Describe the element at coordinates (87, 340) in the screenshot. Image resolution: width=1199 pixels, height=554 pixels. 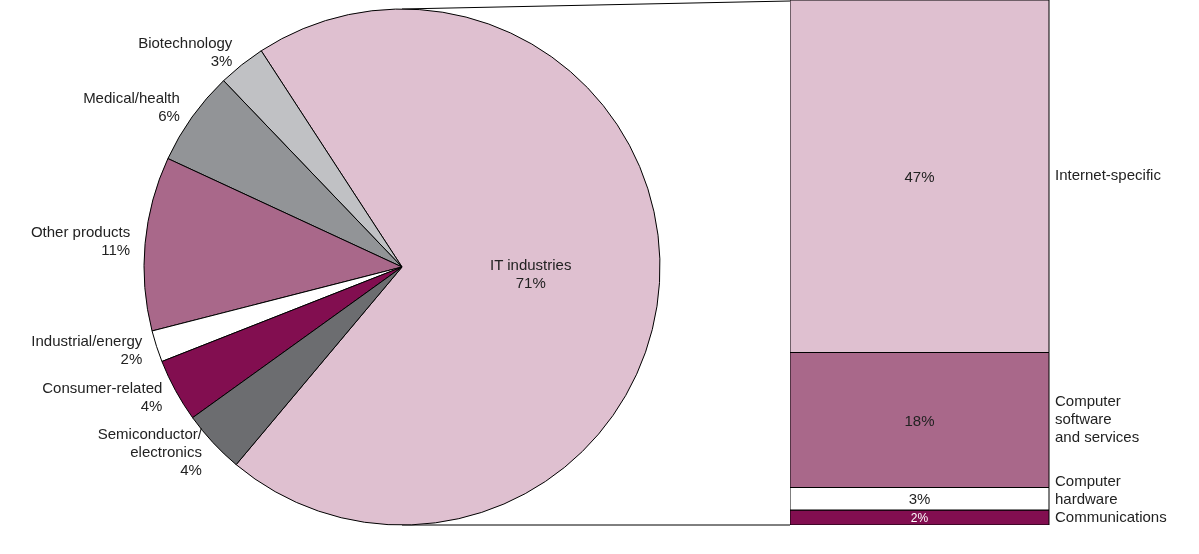
I see `slice-label: Industrial/energy` at that location.